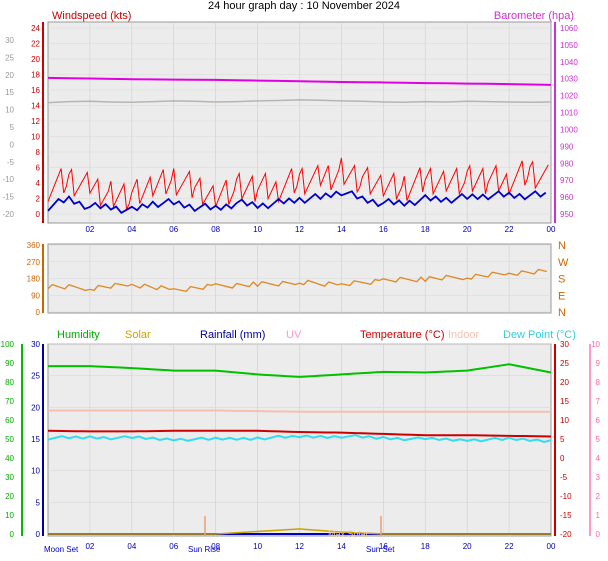  I want to click on x-tick-label: 12, so click(299, 546).